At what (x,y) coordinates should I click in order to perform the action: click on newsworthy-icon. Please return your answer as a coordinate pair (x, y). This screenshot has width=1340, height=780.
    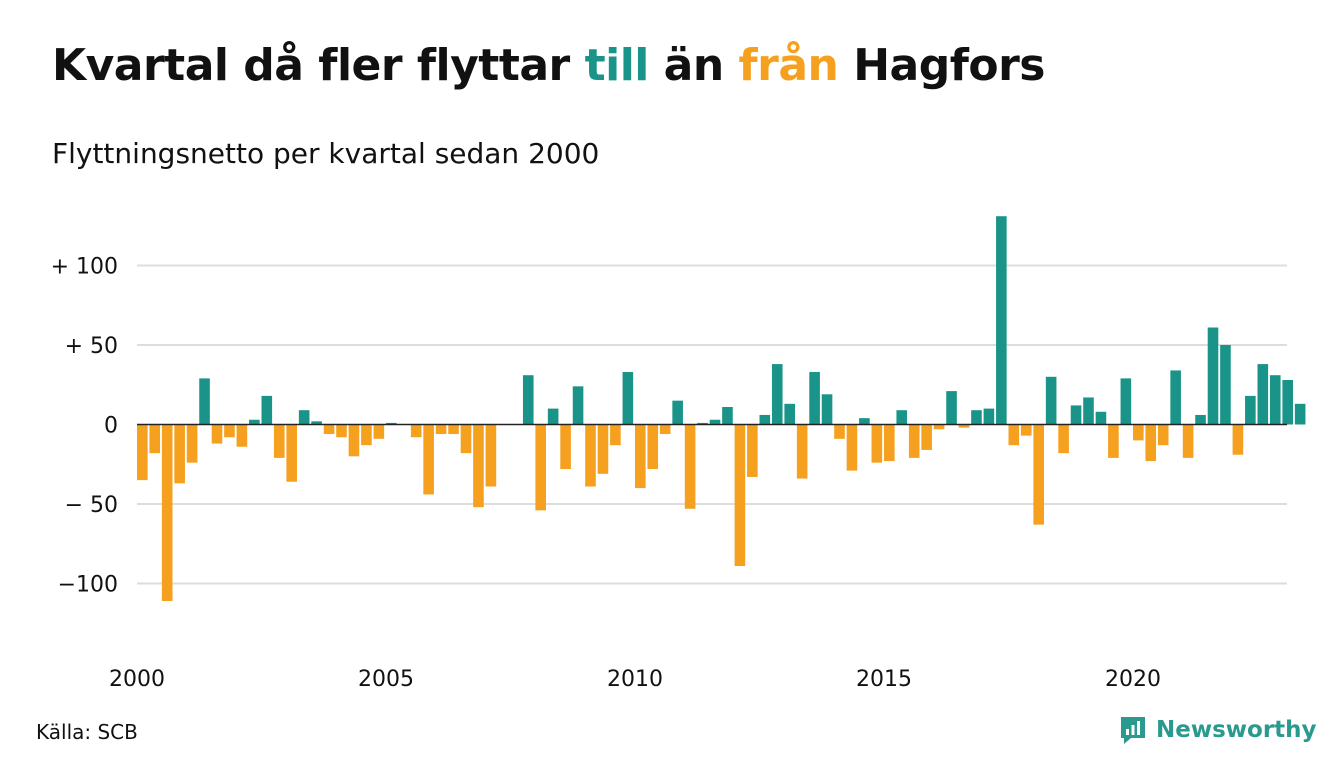
    Looking at the image, I should click on (1133, 730).